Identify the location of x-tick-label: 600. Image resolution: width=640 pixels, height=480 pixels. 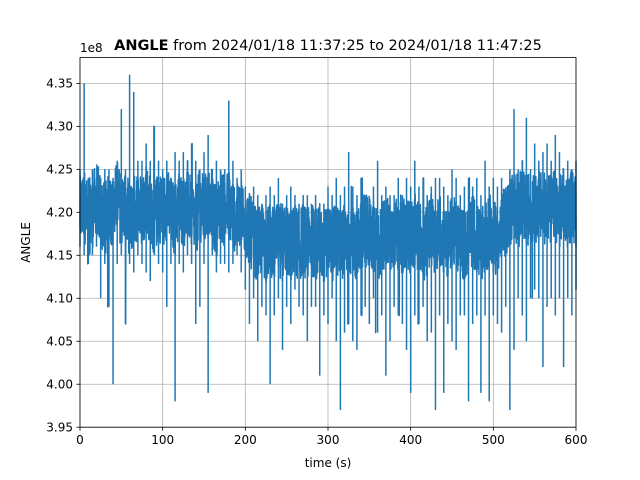
(576, 440).